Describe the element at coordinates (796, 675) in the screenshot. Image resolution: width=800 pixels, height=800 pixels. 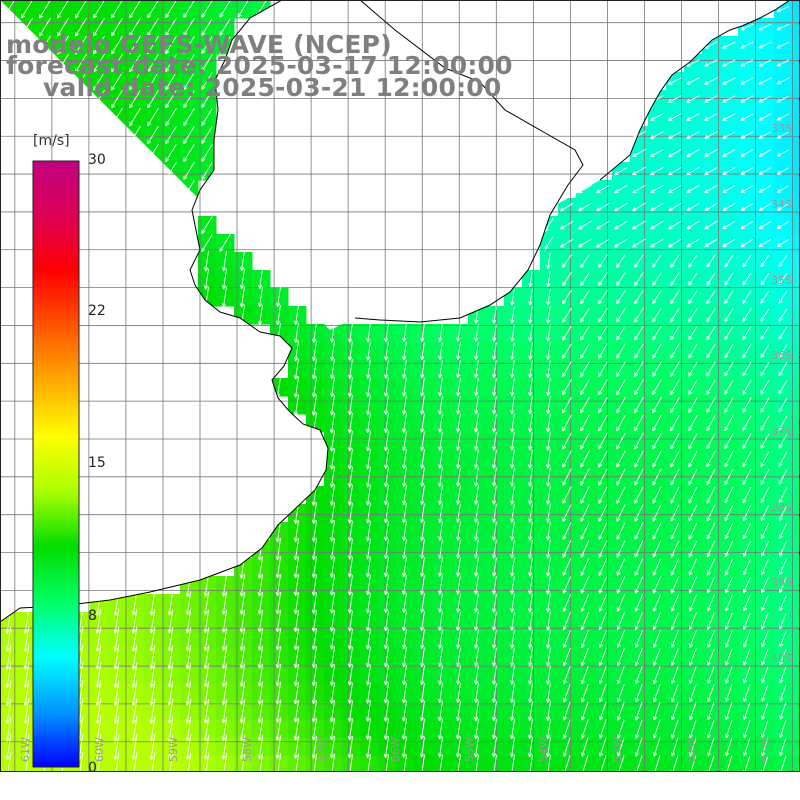
I see `wind-cell` at that location.